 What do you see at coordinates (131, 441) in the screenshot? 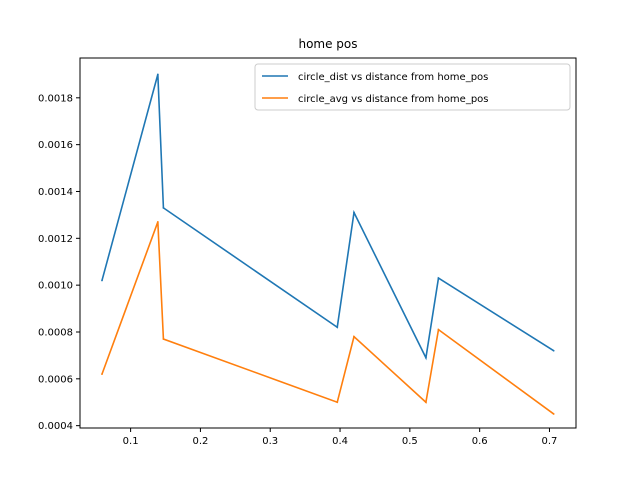
I see `x-tick-label: 0.1` at bounding box center [131, 441].